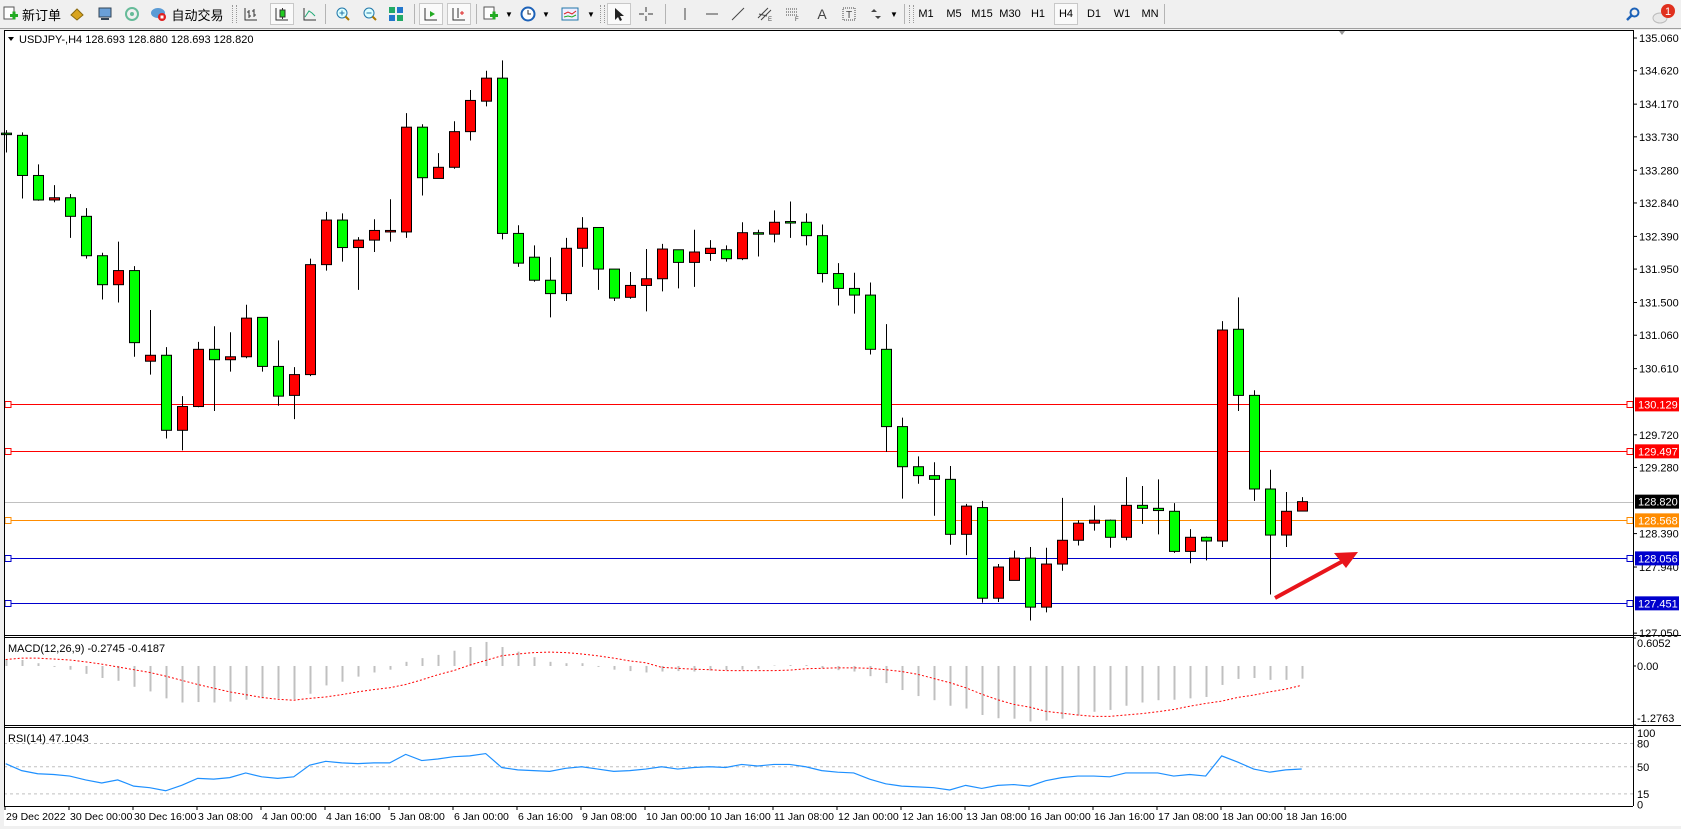 The height and width of the screenshot is (829, 1681). I want to click on price-tick-label: 131.950, so click(1659, 270).